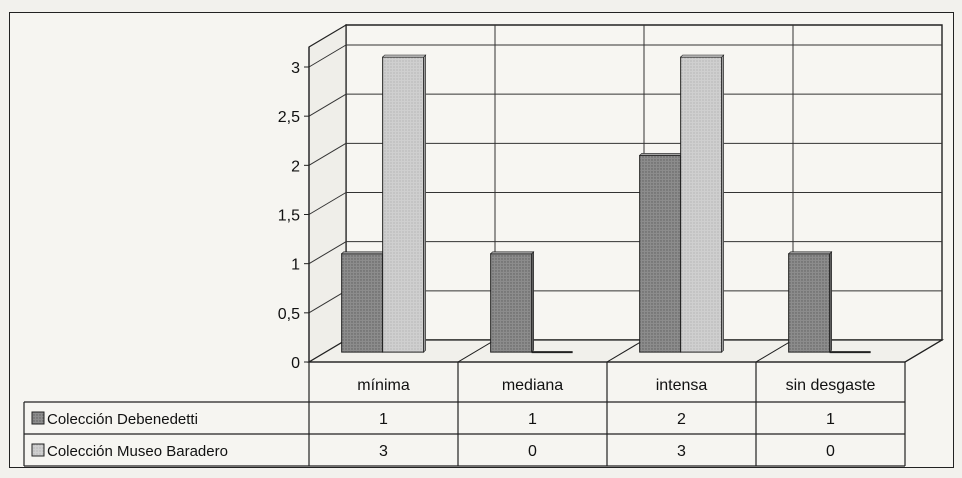 Image resolution: width=962 pixels, height=478 pixels. I want to click on legend-label: Colección Museo Baradero, so click(137, 451).